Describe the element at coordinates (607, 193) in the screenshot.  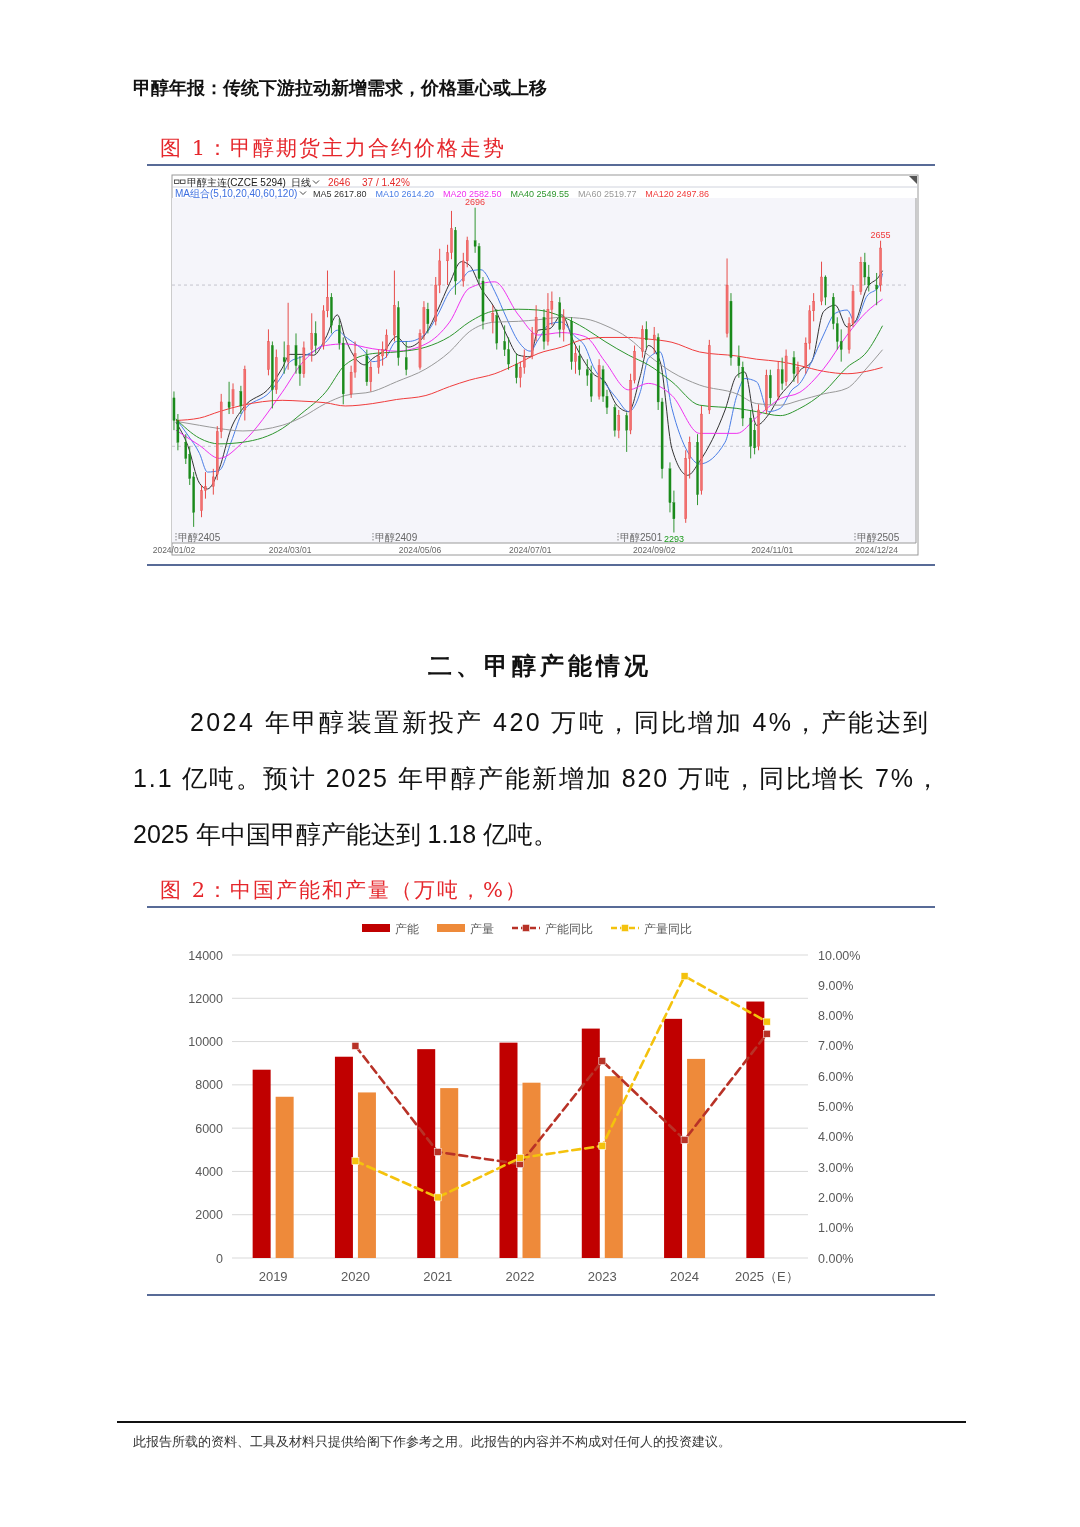
I see `text: MA60 2519.77` at that location.